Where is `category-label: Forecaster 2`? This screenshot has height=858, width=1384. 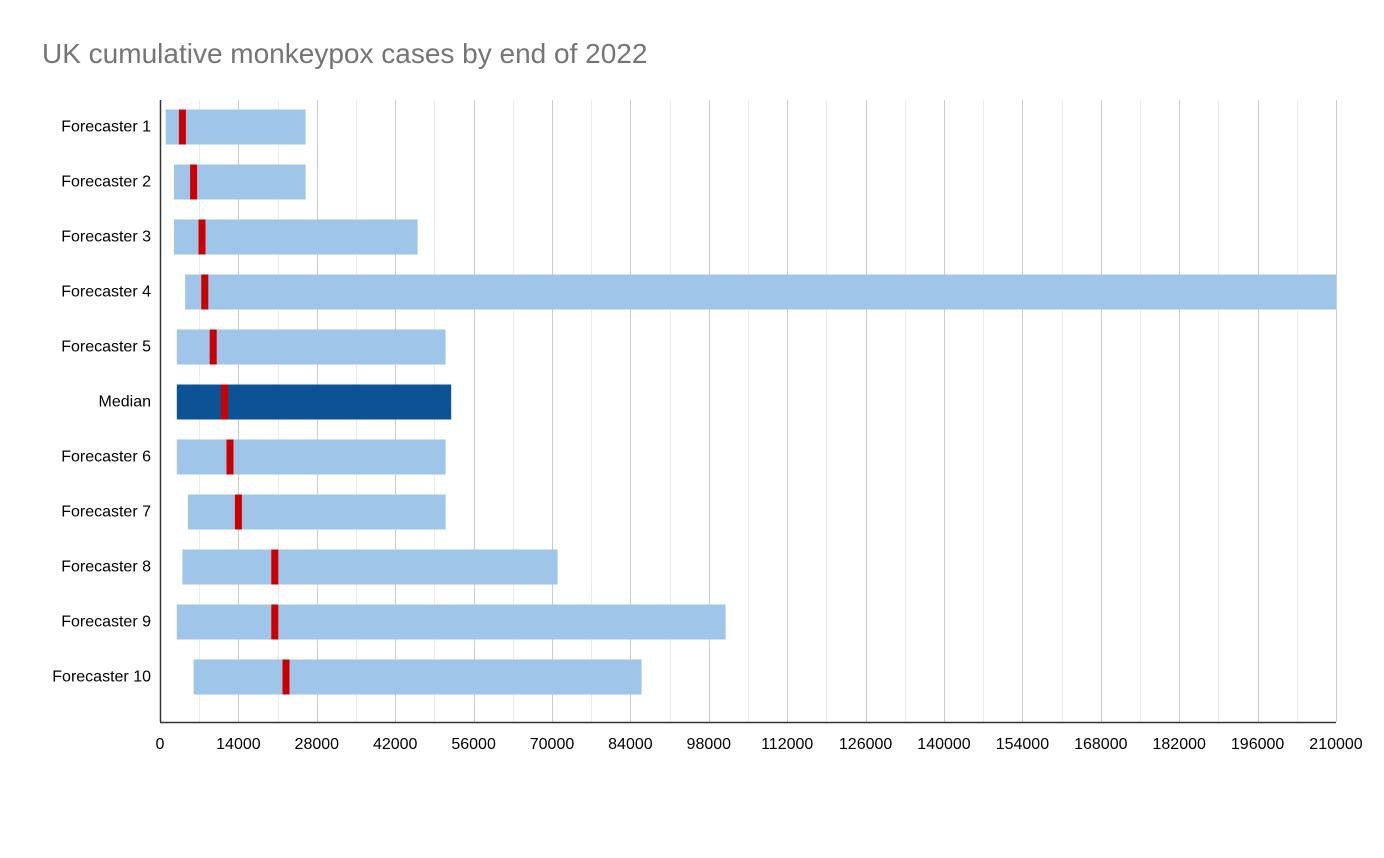 category-label: Forecaster 2 is located at coordinates (106, 182).